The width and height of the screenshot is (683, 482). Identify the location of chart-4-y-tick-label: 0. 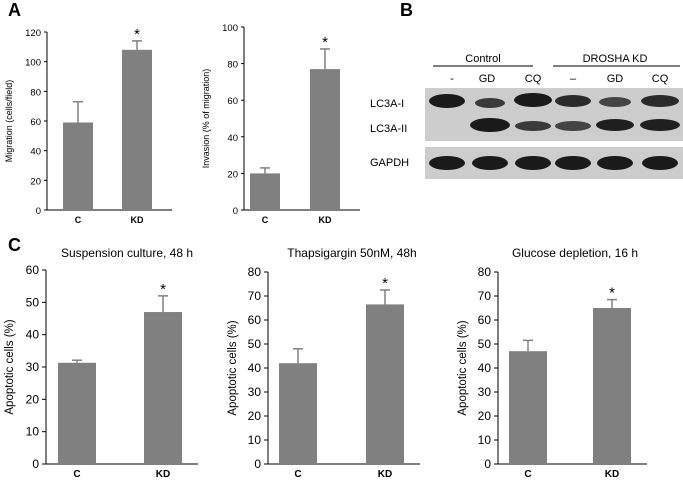
(257, 464).